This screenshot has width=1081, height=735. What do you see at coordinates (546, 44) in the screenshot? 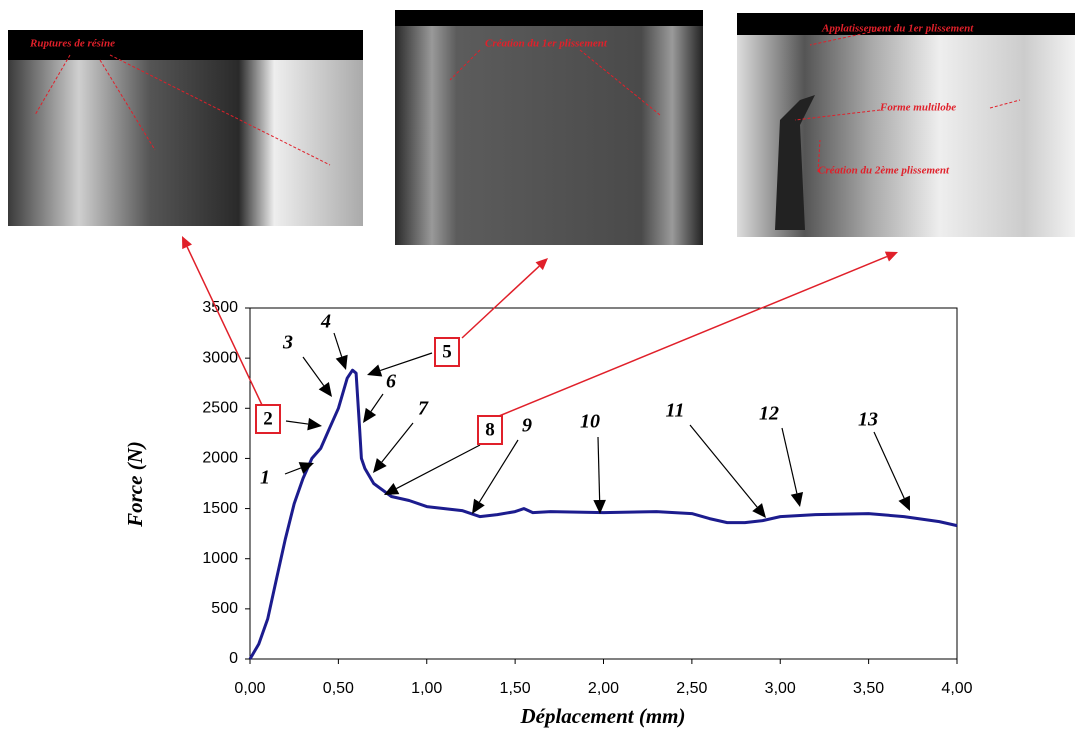
I see `photo-label: Création du 1er plissement` at bounding box center [546, 44].